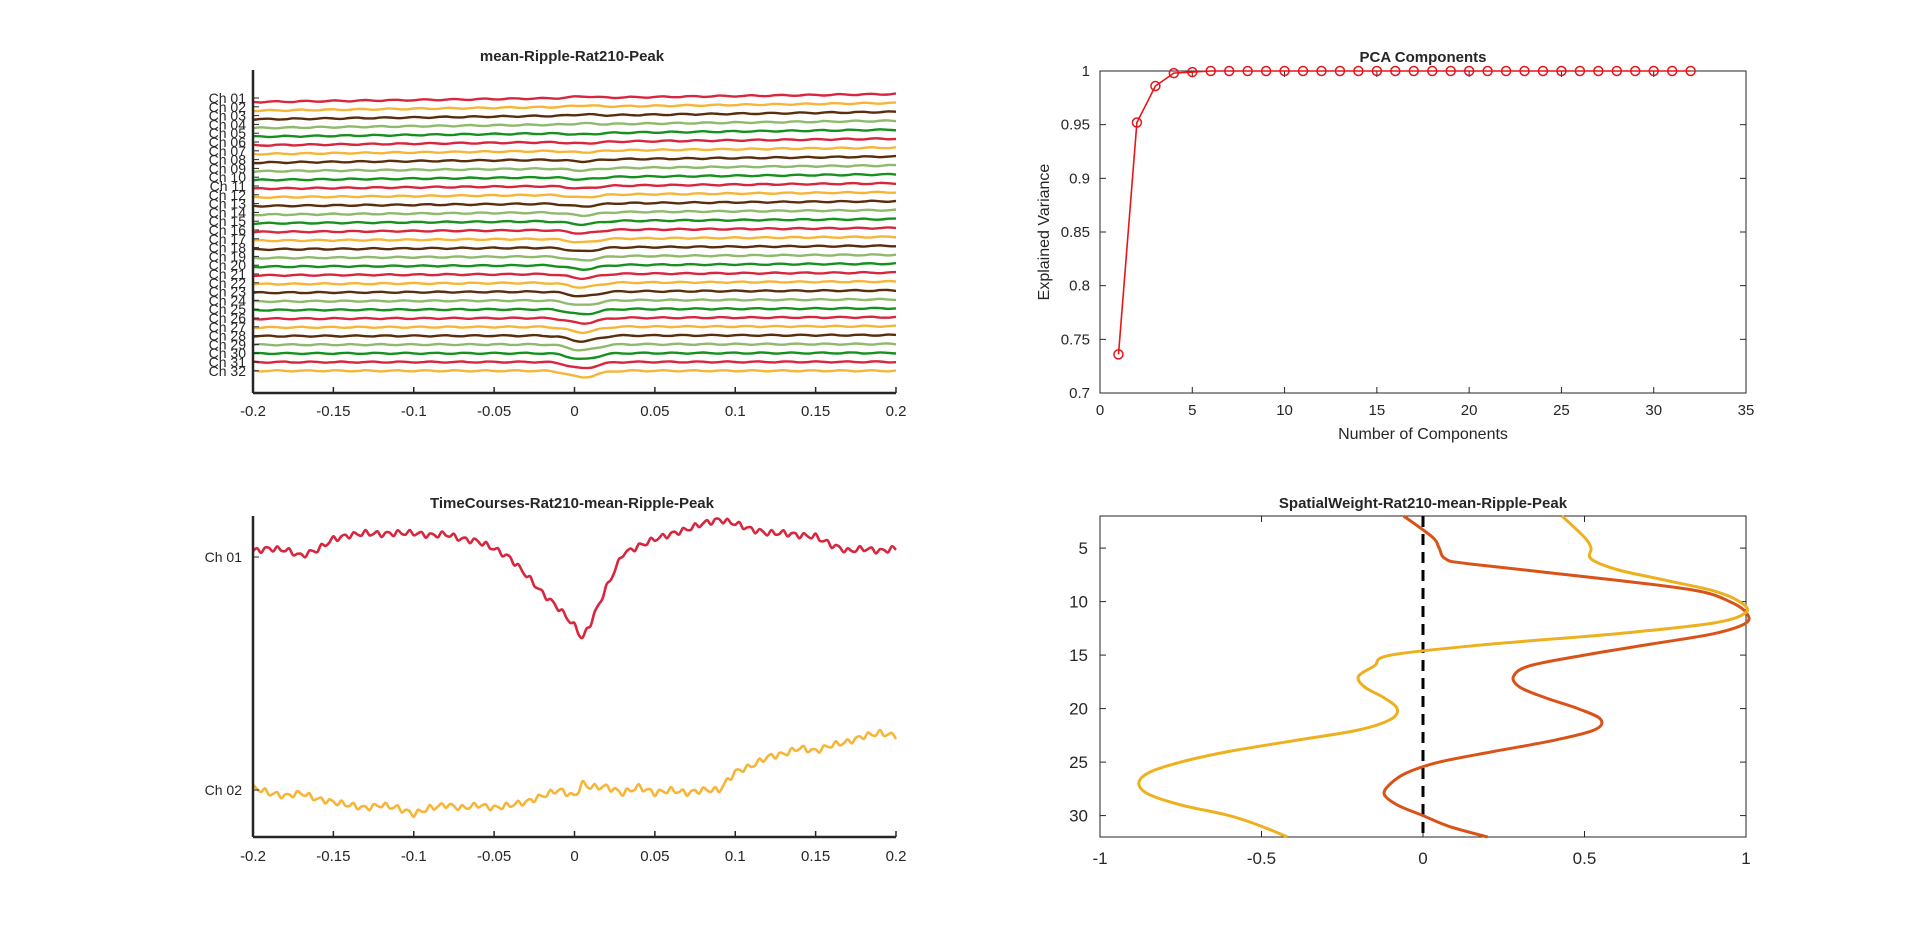  What do you see at coordinates (1469, 410) in the screenshot?
I see `pca-x-tick-label: 20` at bounding box center [1469, 410].